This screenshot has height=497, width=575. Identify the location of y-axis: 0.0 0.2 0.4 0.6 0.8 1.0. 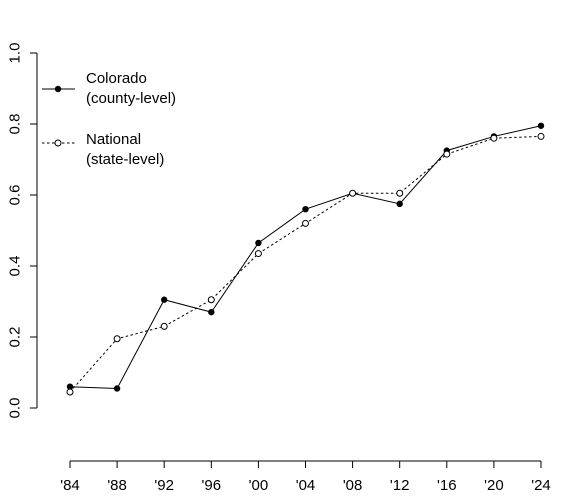
(22, 231).